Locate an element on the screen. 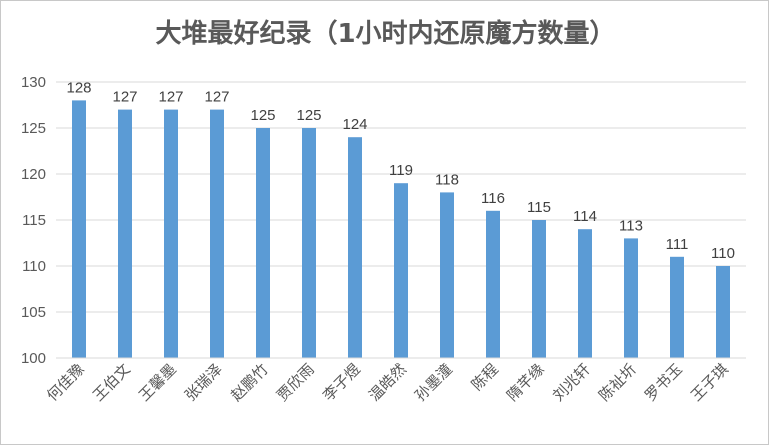 This screenshot has height=445, width=769. category-label: 孙墨潼 is located at coordinates (433, 382).